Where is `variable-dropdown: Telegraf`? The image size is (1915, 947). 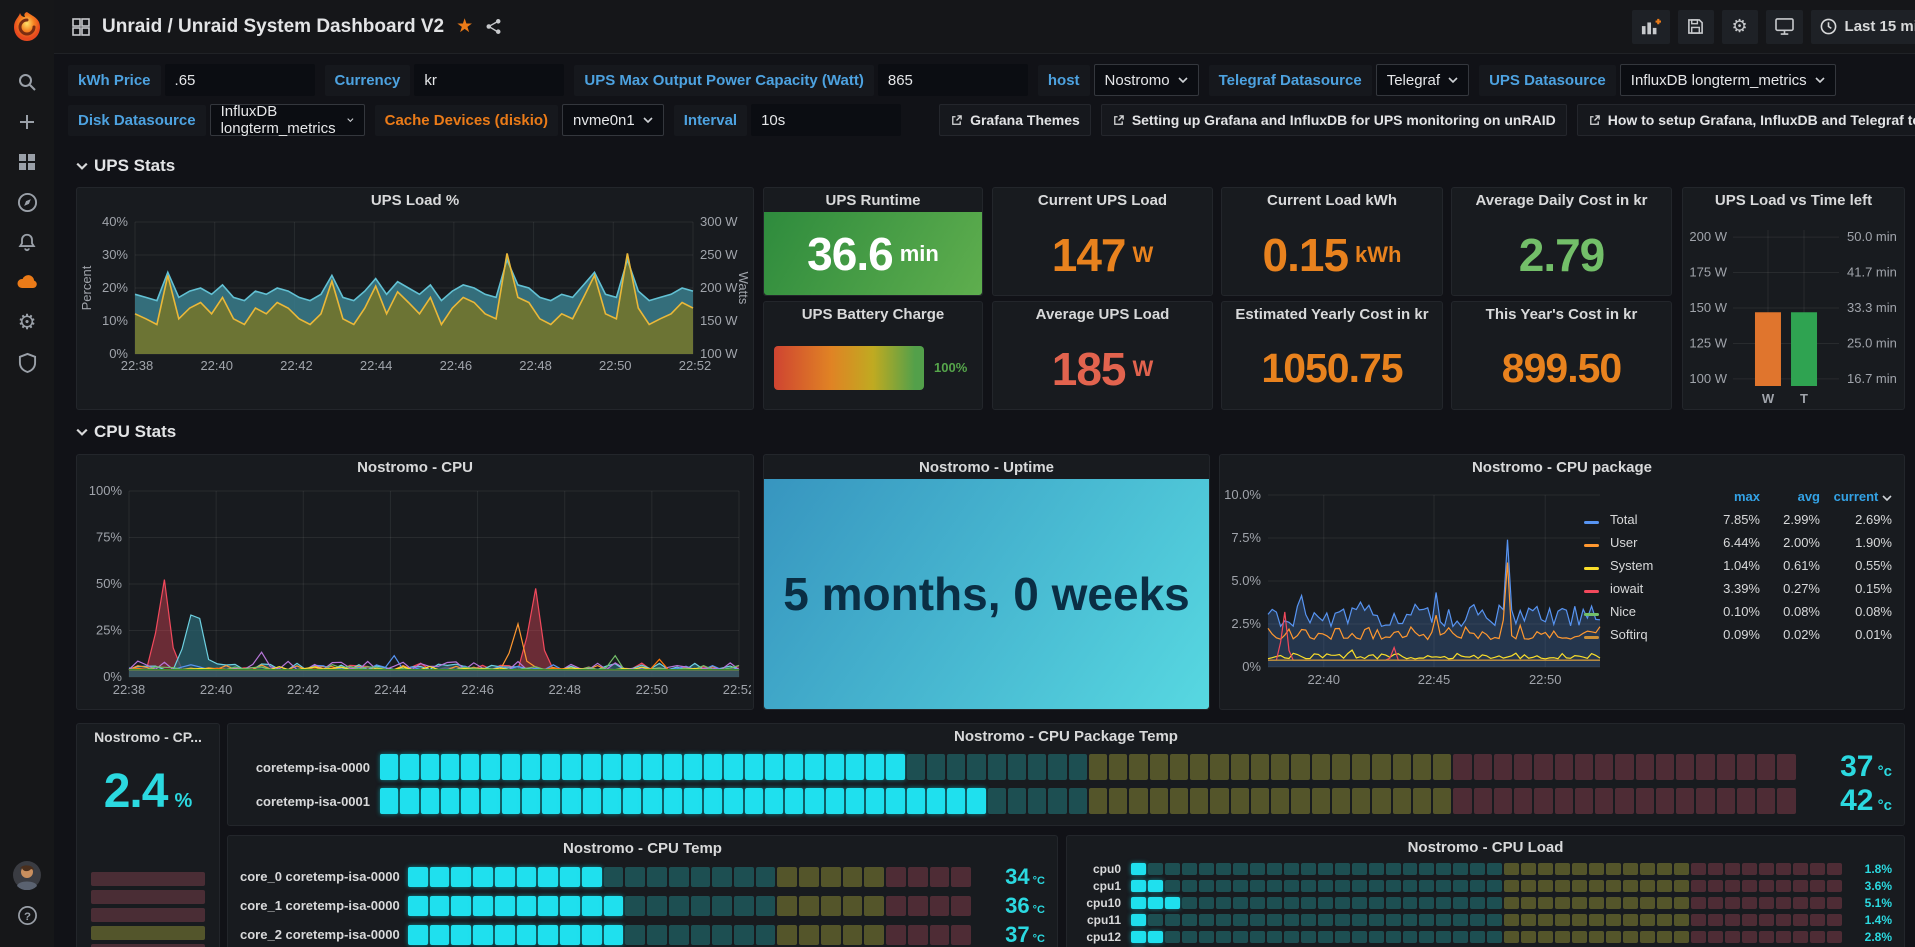 variable-dropdown: Telegraf is located at coordinates (1422, 80).